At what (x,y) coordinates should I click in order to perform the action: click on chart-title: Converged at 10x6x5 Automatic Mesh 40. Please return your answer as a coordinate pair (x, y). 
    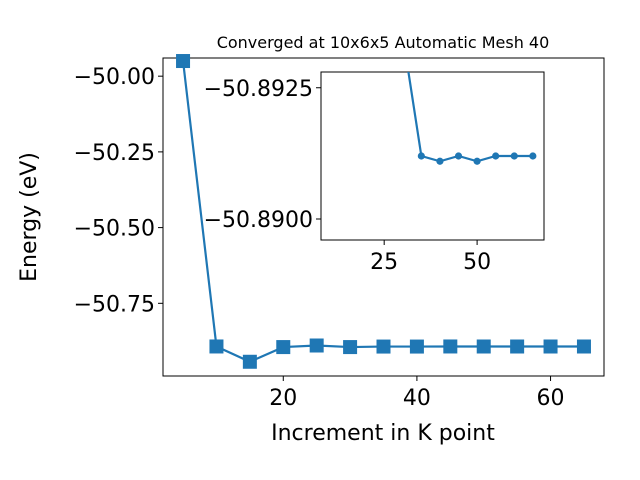
    Looking at the image, I should click on (383, 42).